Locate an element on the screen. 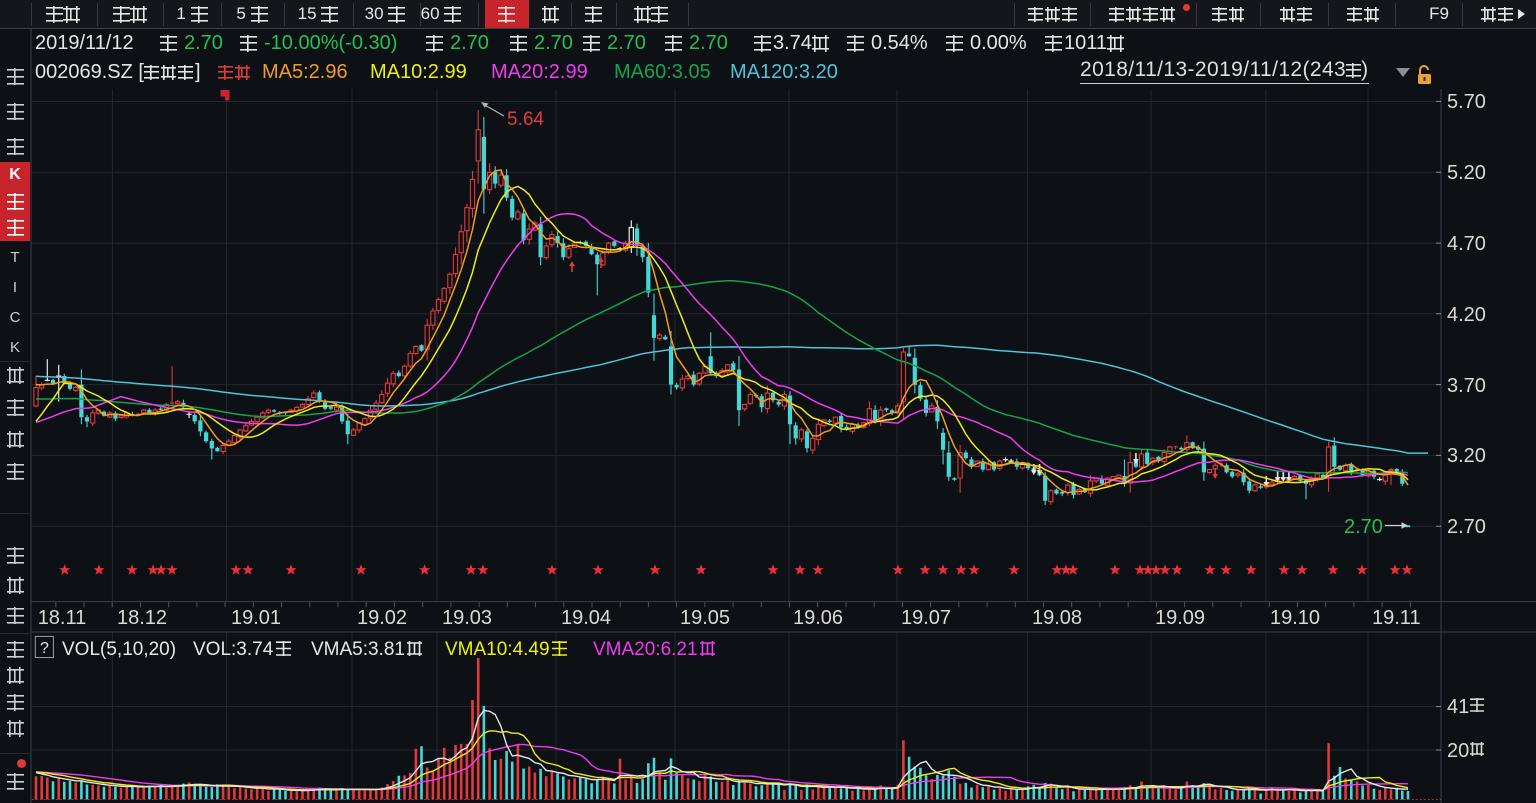  svg-text: 4.70 is located at coordinates (1466, 244).